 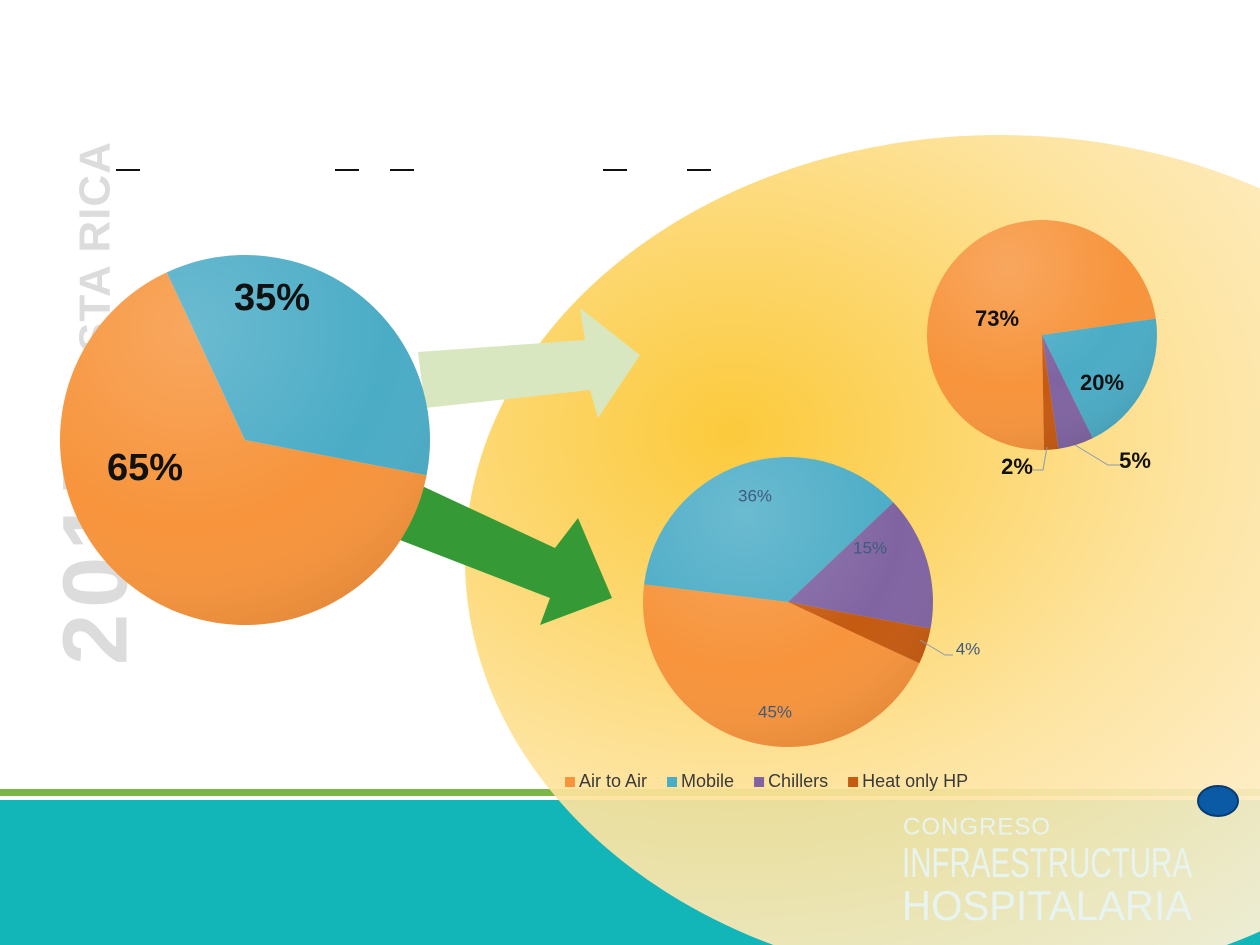 I want to click on legend-label: Heat only HP, so click(x=915, y=781).